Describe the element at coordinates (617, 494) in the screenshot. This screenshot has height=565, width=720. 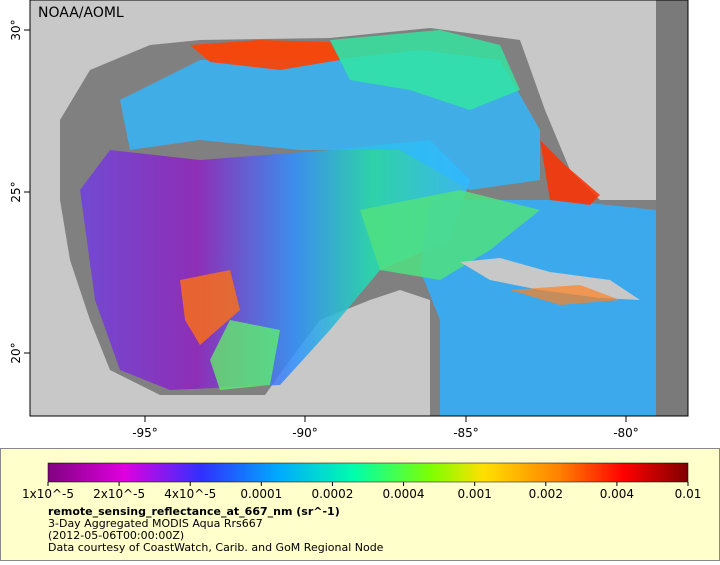
I see `colorbar-label: 0.004` at that location.